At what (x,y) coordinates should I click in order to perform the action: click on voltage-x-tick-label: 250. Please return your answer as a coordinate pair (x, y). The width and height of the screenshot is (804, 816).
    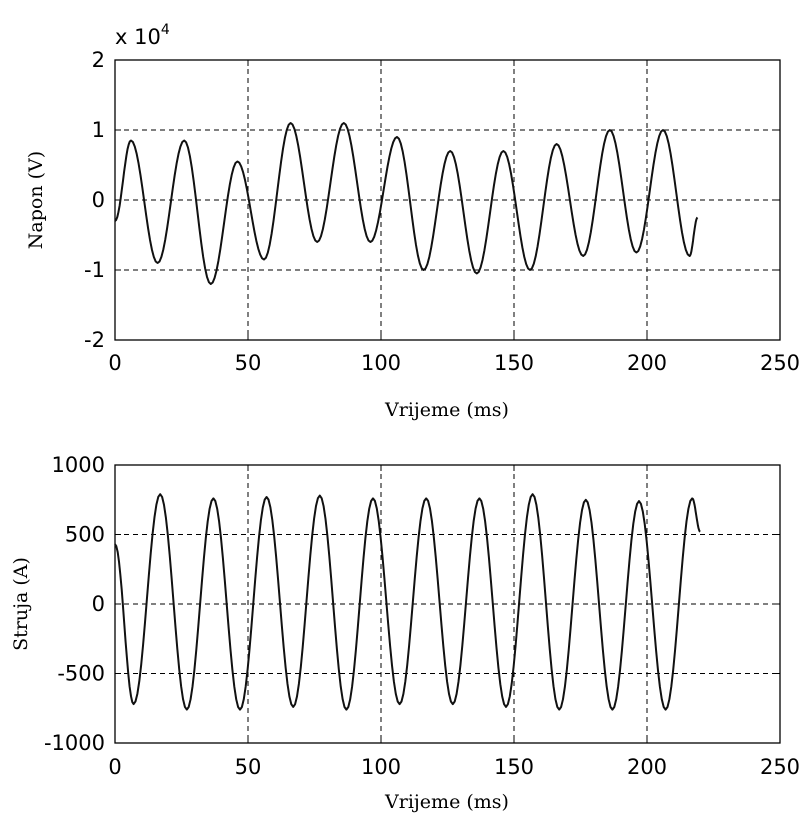
    Looking at the image, I should click on (780, 363).